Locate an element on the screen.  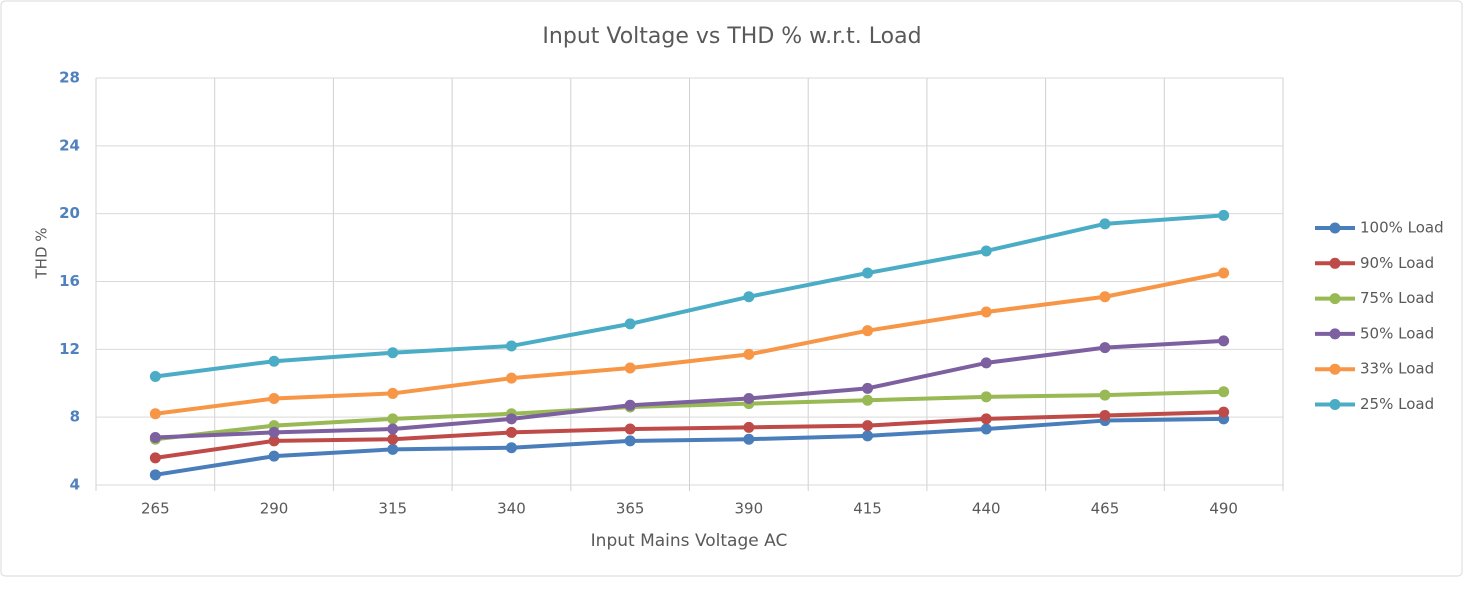
legend-label: 75% Load is located at coordinates (1397, 298).